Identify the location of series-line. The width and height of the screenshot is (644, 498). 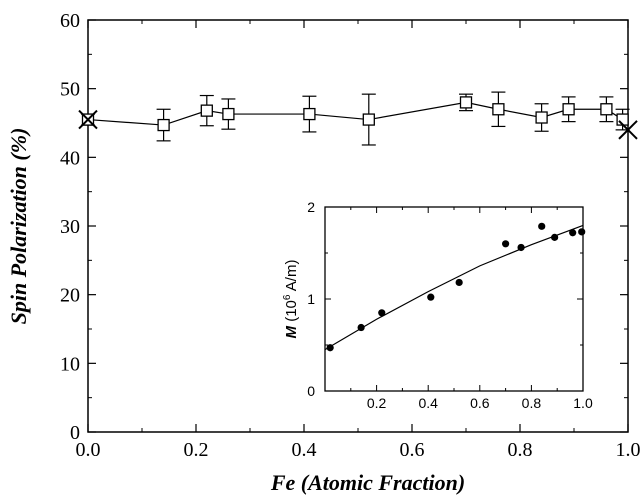
(355, 113).